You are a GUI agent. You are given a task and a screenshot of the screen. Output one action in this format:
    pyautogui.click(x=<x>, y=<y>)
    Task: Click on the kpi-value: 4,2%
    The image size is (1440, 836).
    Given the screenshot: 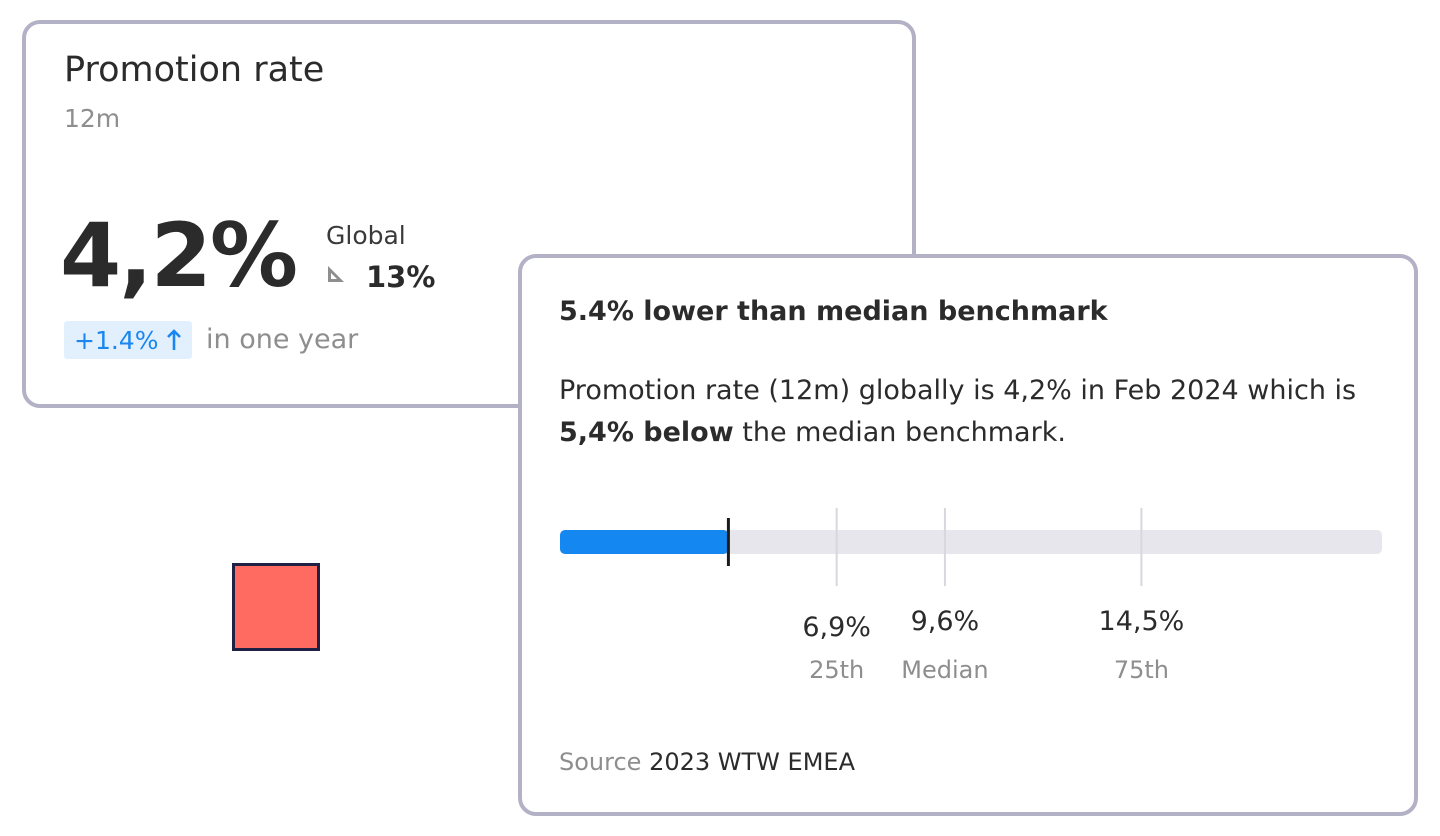 What is the action you would take?
    pyautogui.click(x=179, y=255)
    